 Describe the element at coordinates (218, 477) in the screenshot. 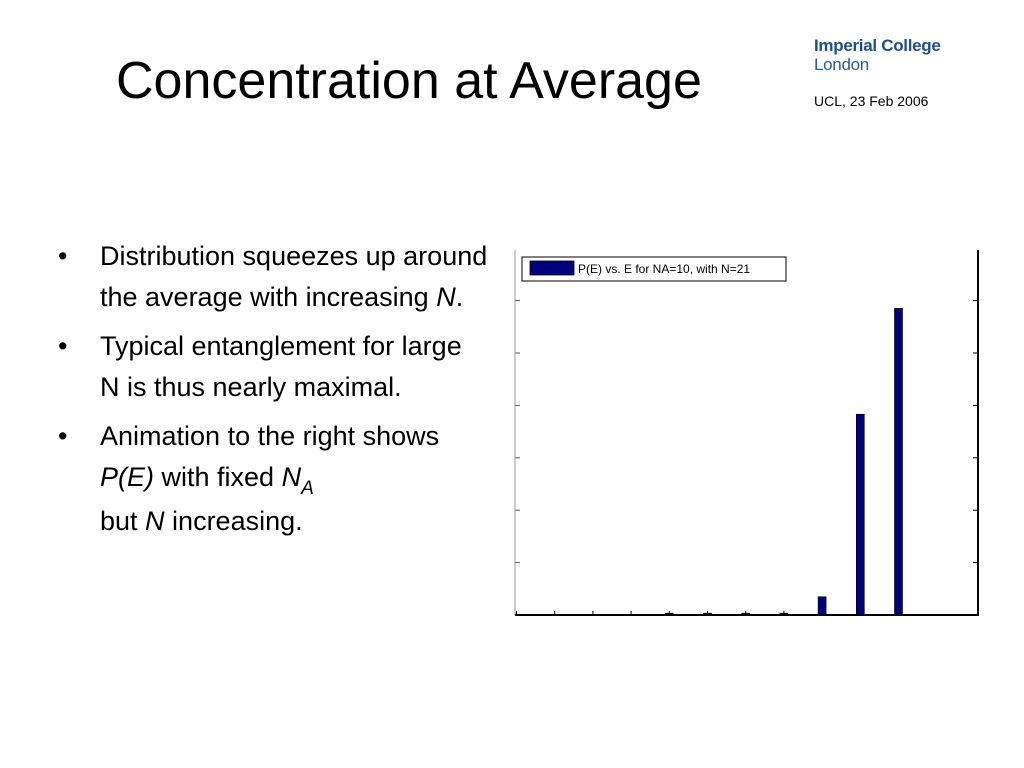

I see `bullet-text: with fixed` at that location.